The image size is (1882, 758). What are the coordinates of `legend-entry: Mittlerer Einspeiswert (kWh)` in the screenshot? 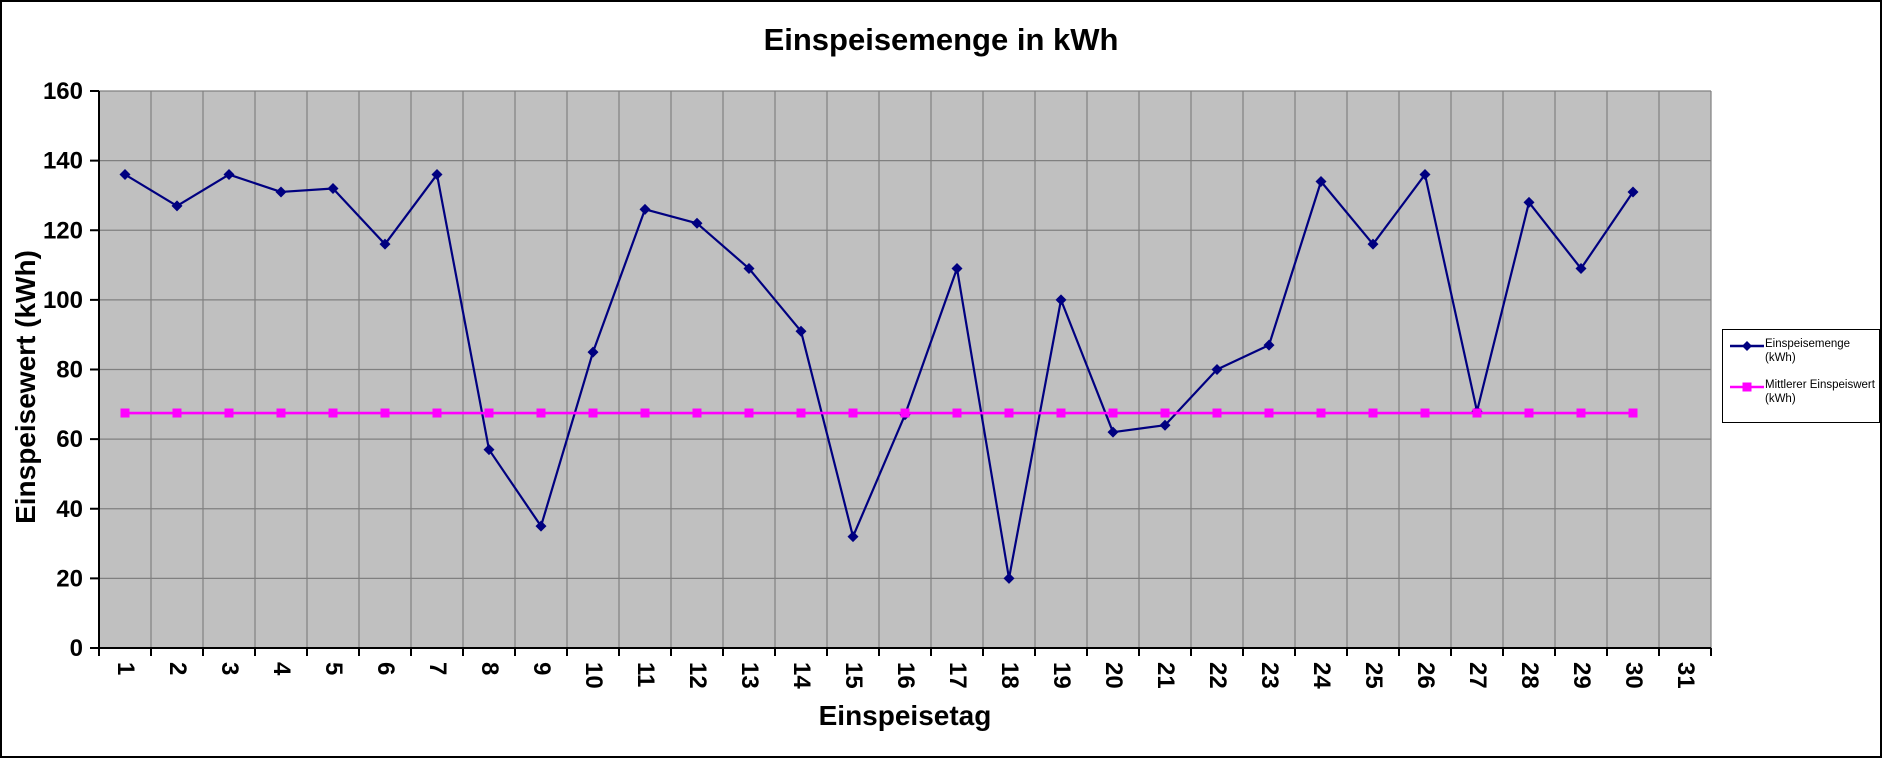 It's located at (1802, 392).